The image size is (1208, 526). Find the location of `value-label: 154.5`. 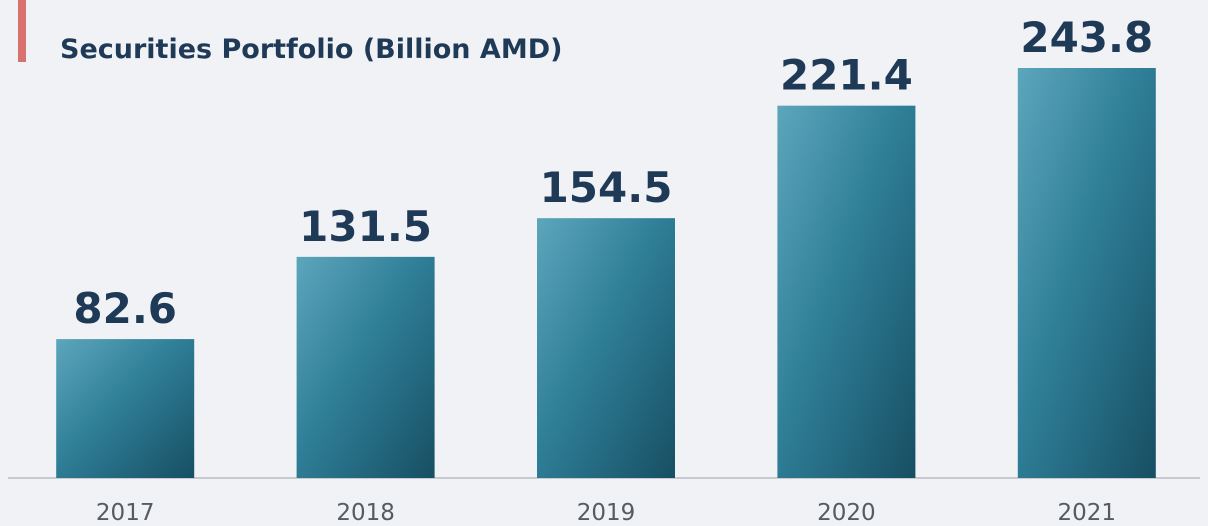

value-label: 154.5 is located at coordinates (606, 187).